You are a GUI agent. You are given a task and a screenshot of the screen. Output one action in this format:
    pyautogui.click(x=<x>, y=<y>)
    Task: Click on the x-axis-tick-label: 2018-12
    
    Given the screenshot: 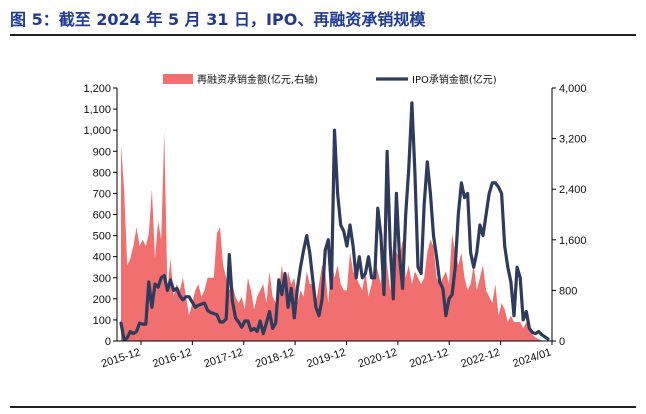 What is the action you would take?
    pyautogui.click(x=275, y=358)
    